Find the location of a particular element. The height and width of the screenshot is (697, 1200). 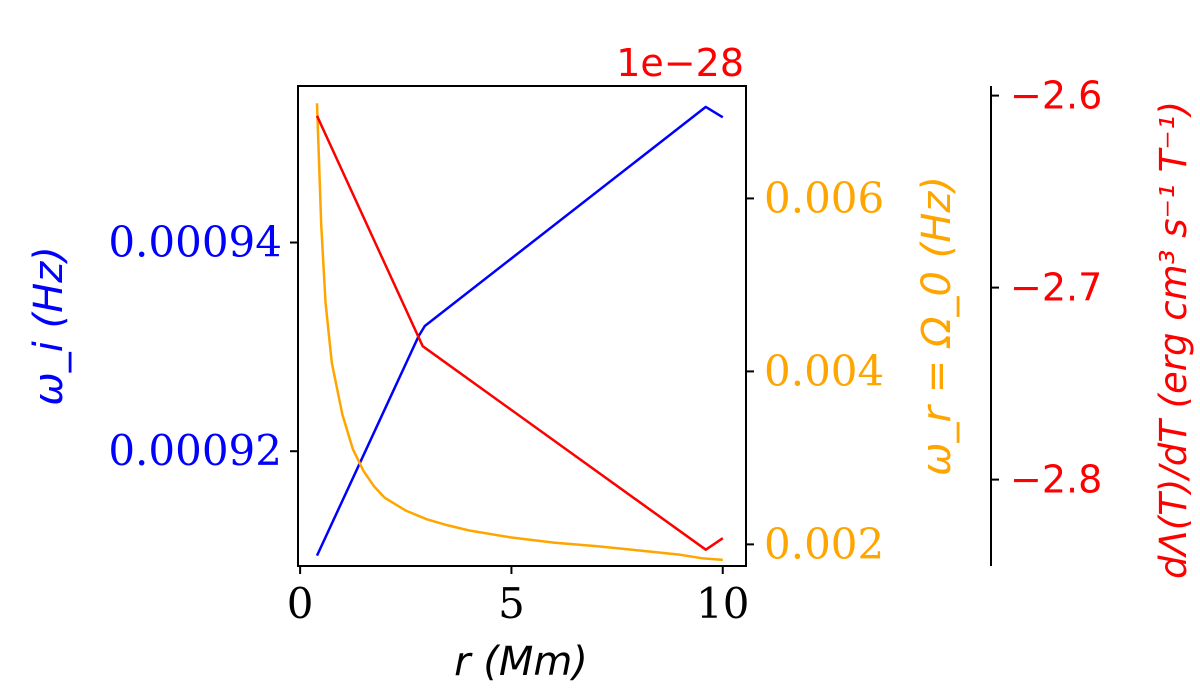

y-far-right-tick-label: −2.6 is located at coordinates (1056, 96).